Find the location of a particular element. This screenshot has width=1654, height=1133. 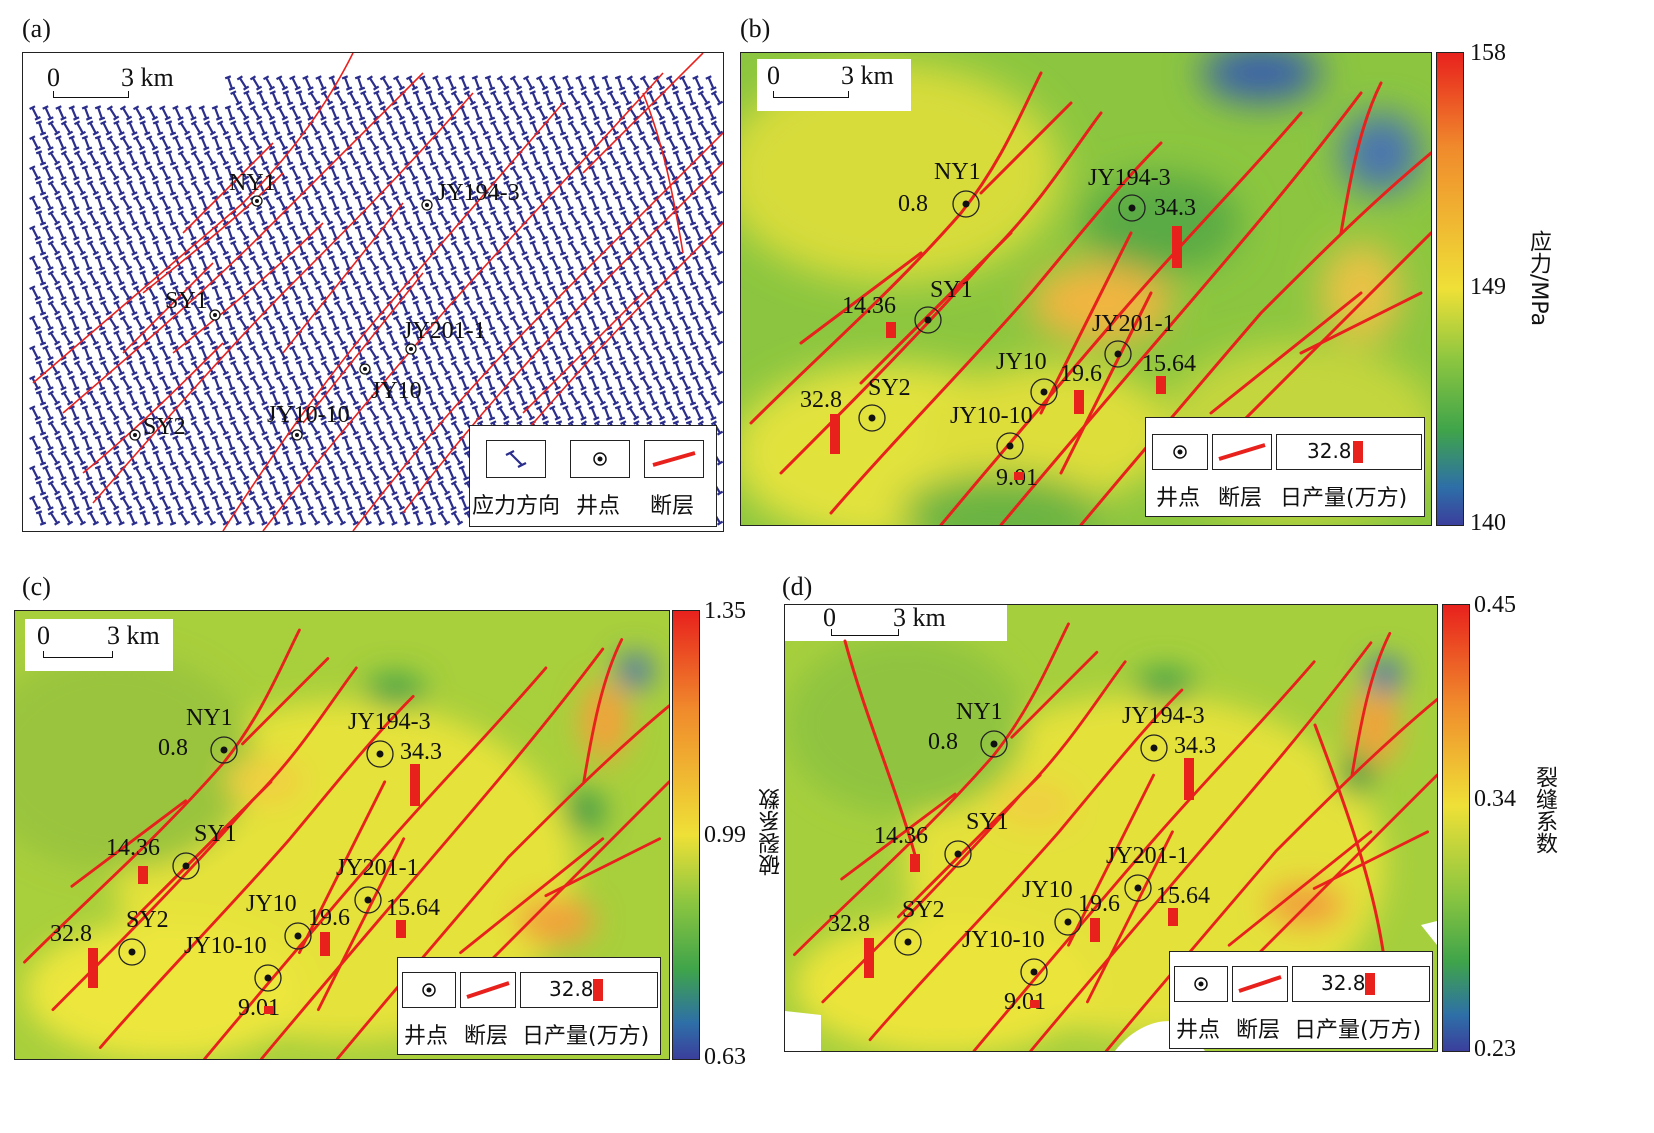

production-value-jy194-3: 34.3 is located at coordinates (1175, 208).